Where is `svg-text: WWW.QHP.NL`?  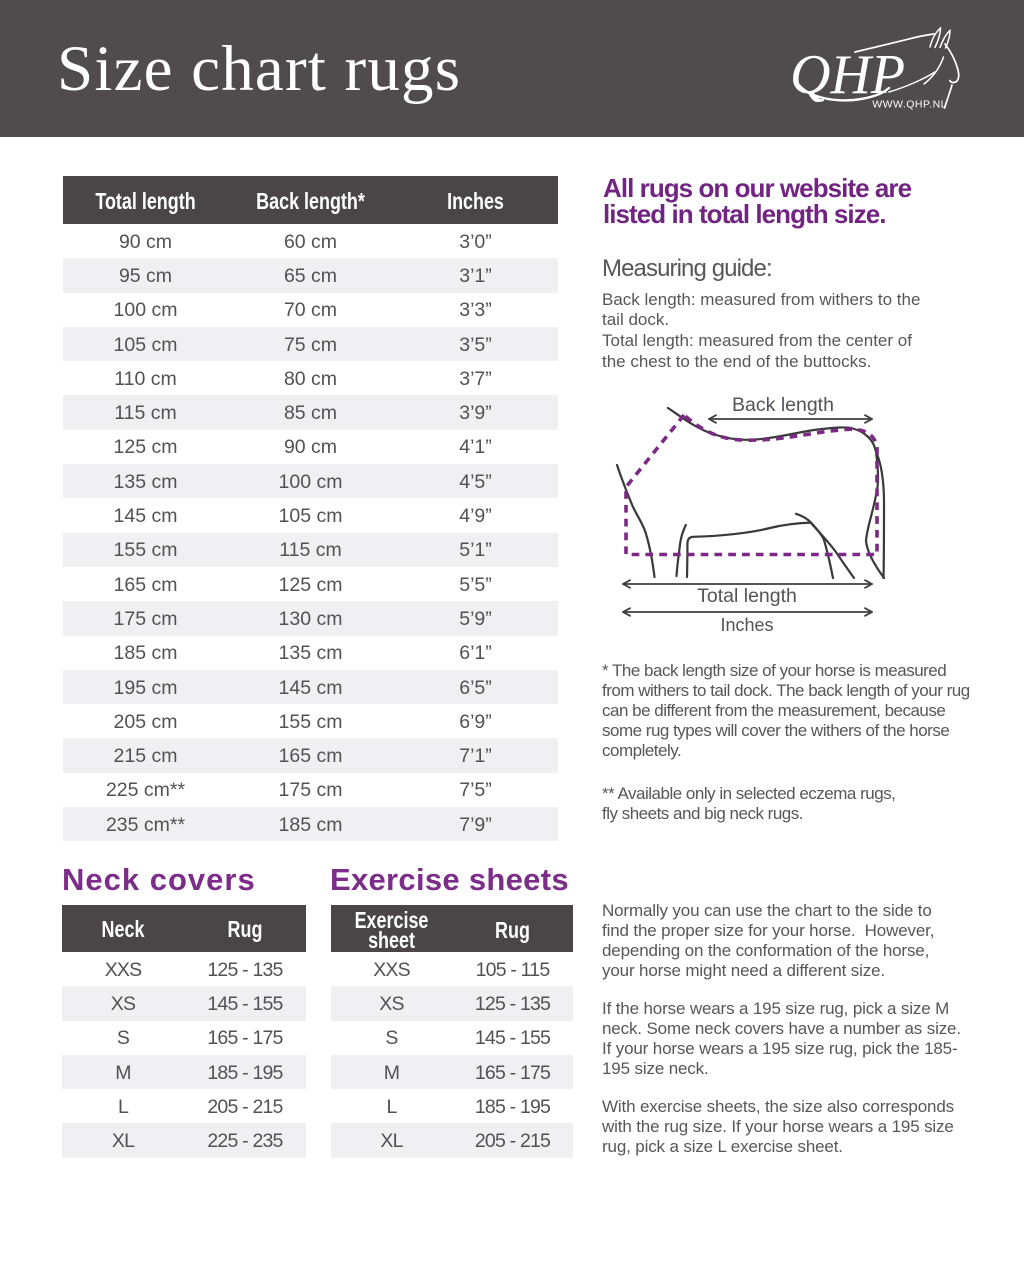
svg-text: WWW.QHP.NL is located at coordinates (909, 105).